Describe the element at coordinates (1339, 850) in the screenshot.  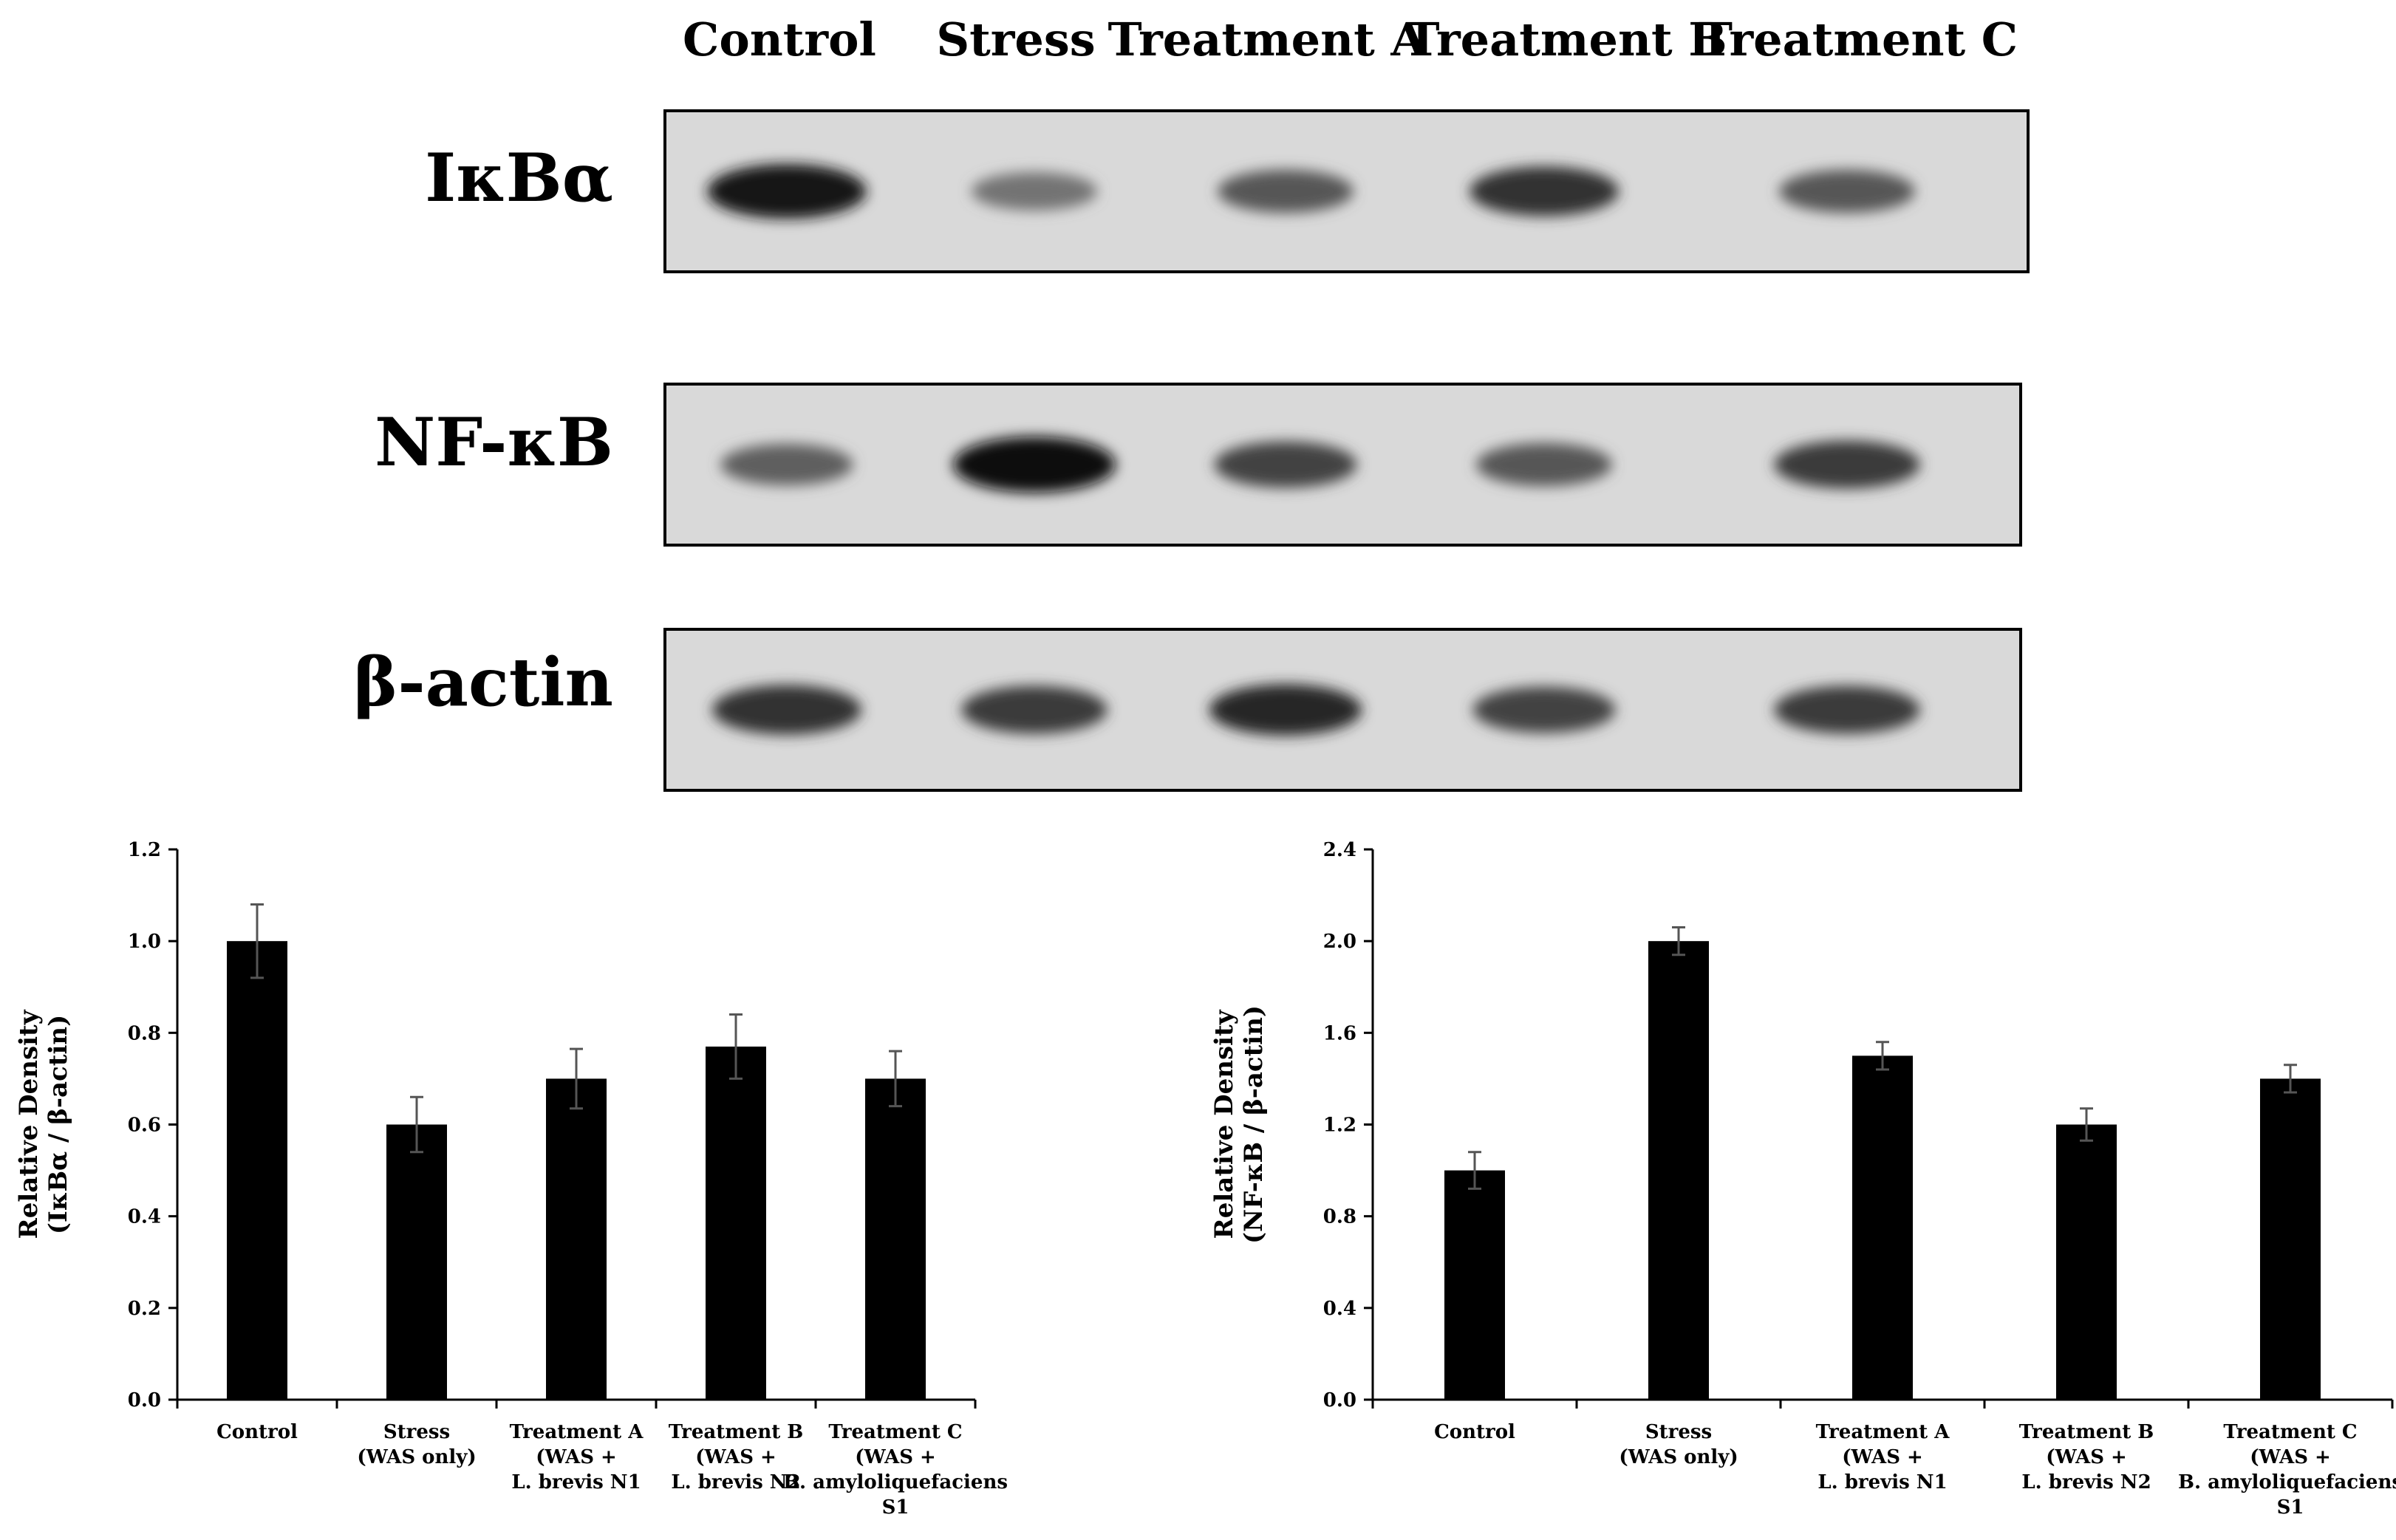
I see `y-tick-label: 2.4` at that location.